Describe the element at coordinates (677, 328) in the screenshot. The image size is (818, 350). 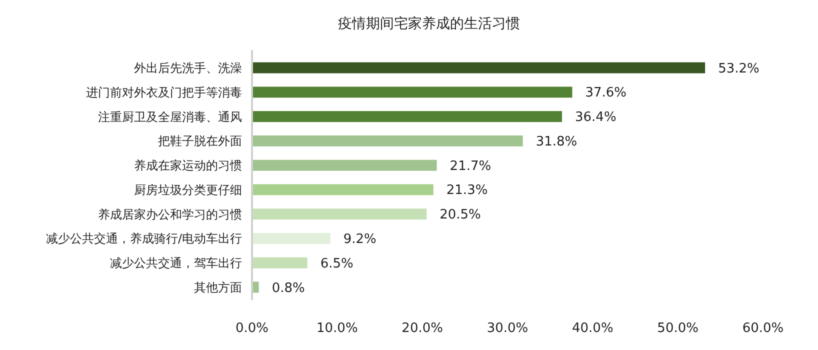
I see `x-tick-label: 50.0%` at that location.